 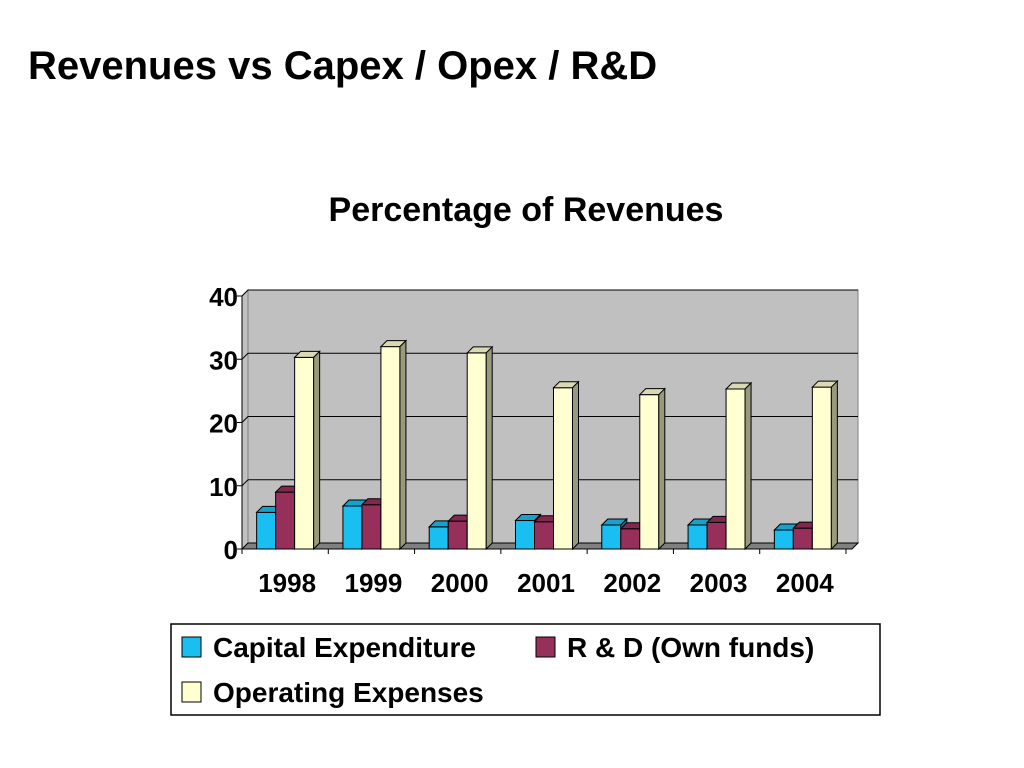 I want to click on x-tick-label: 2004, so click(x=805, y=583).